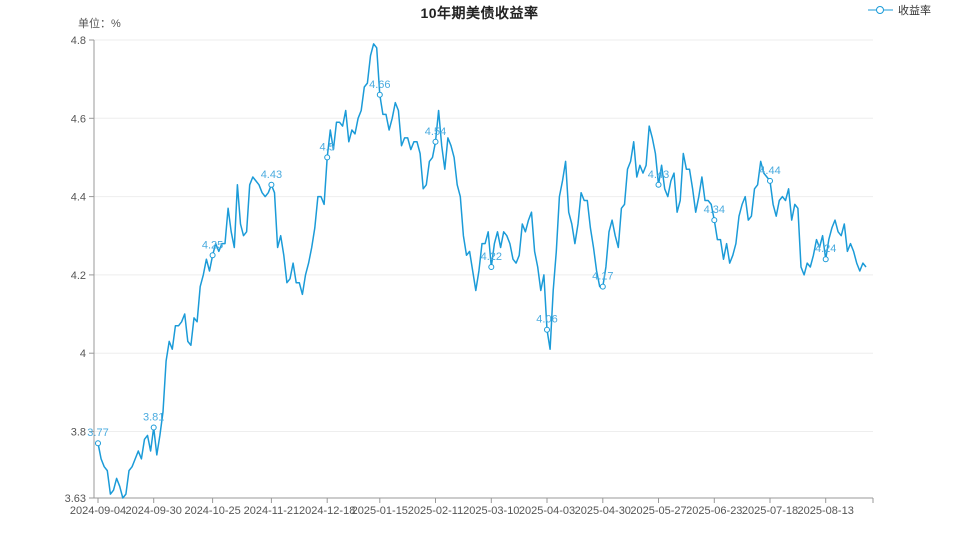 The height and width of the screenshot is (539, 959). Describe the element at coordinates (78, 119) in the screenshot. I see `y-tick-label: 4.6` at that location.